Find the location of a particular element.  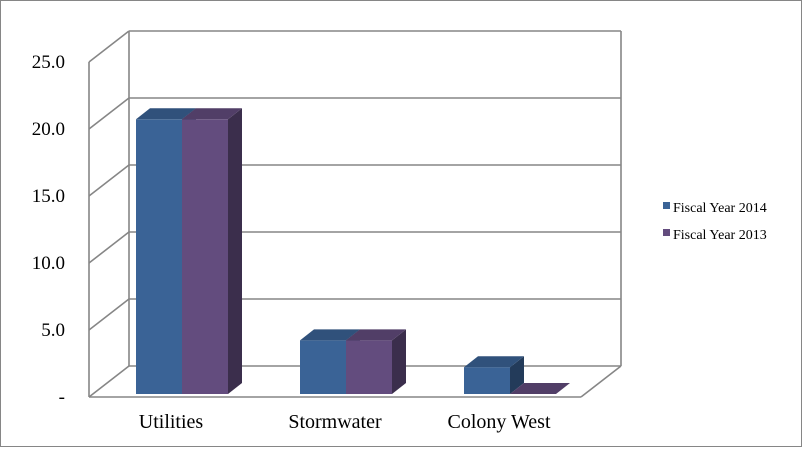

floor-right-edge is located at coordinates (601, 381).